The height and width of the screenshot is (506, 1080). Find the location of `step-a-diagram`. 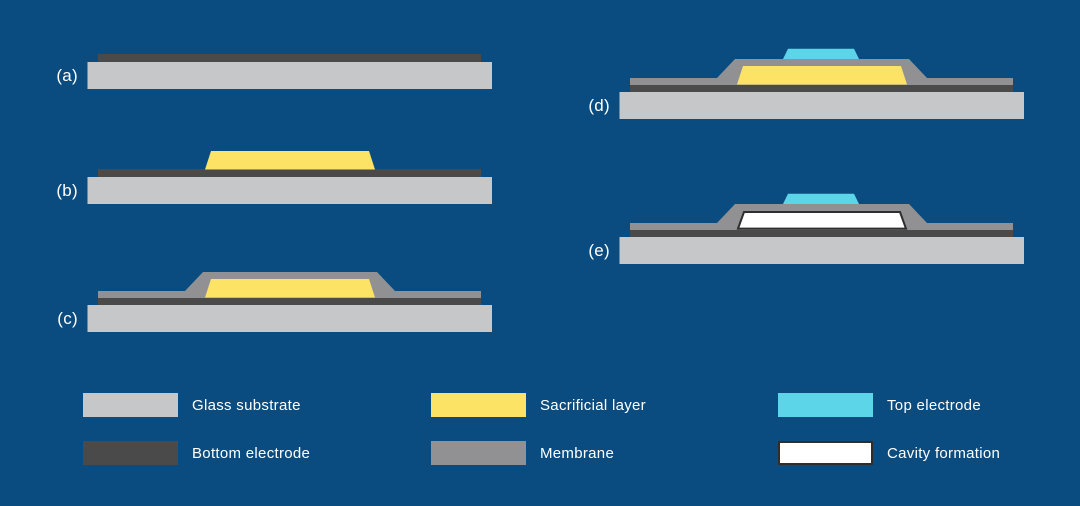

step-a-diagram is located at coordinates (289, 71).